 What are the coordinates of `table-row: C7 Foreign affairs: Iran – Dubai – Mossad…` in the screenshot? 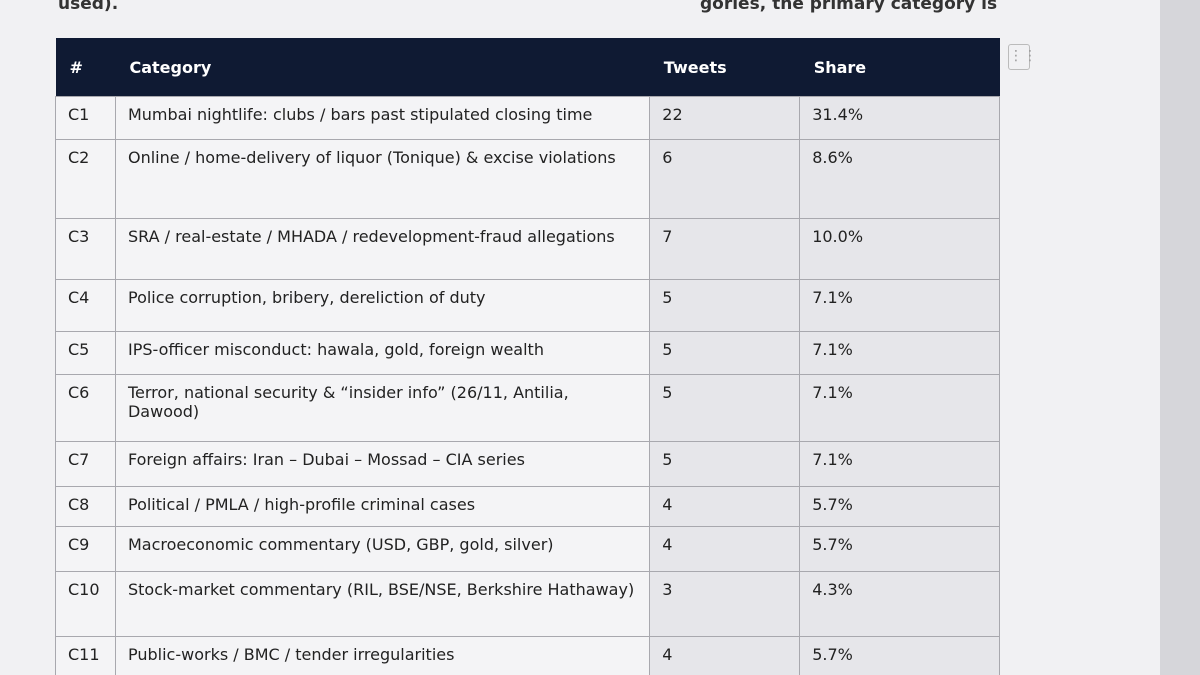 It's located at (527, 464).